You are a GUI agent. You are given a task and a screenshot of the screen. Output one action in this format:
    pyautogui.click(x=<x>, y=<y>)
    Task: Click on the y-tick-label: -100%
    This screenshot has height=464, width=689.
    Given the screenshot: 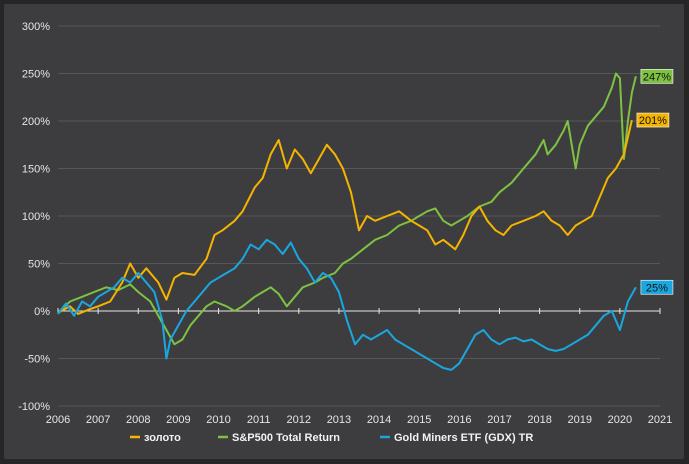 What is the action you would take?
    pyautogui.click(x=34, y=407)
    